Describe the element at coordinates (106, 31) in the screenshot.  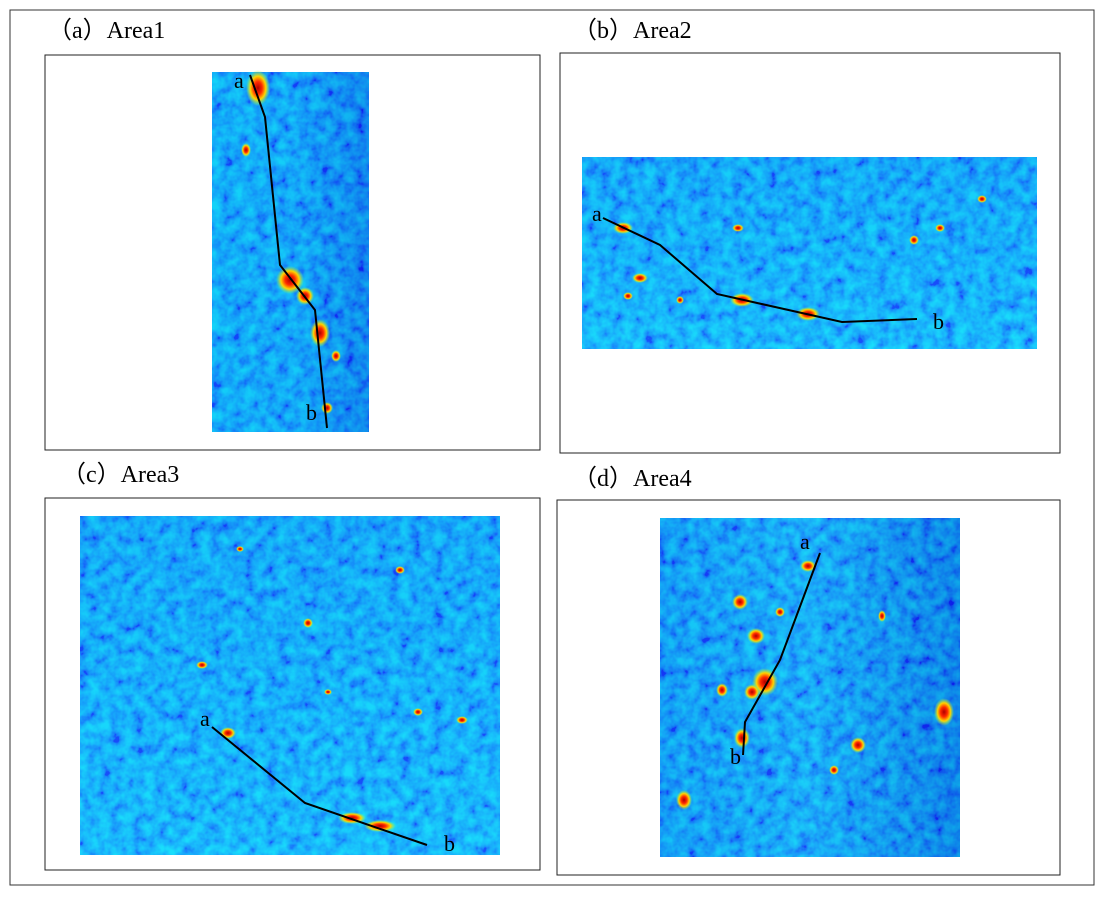
I see `panel-title: （a）Area1` at that location.